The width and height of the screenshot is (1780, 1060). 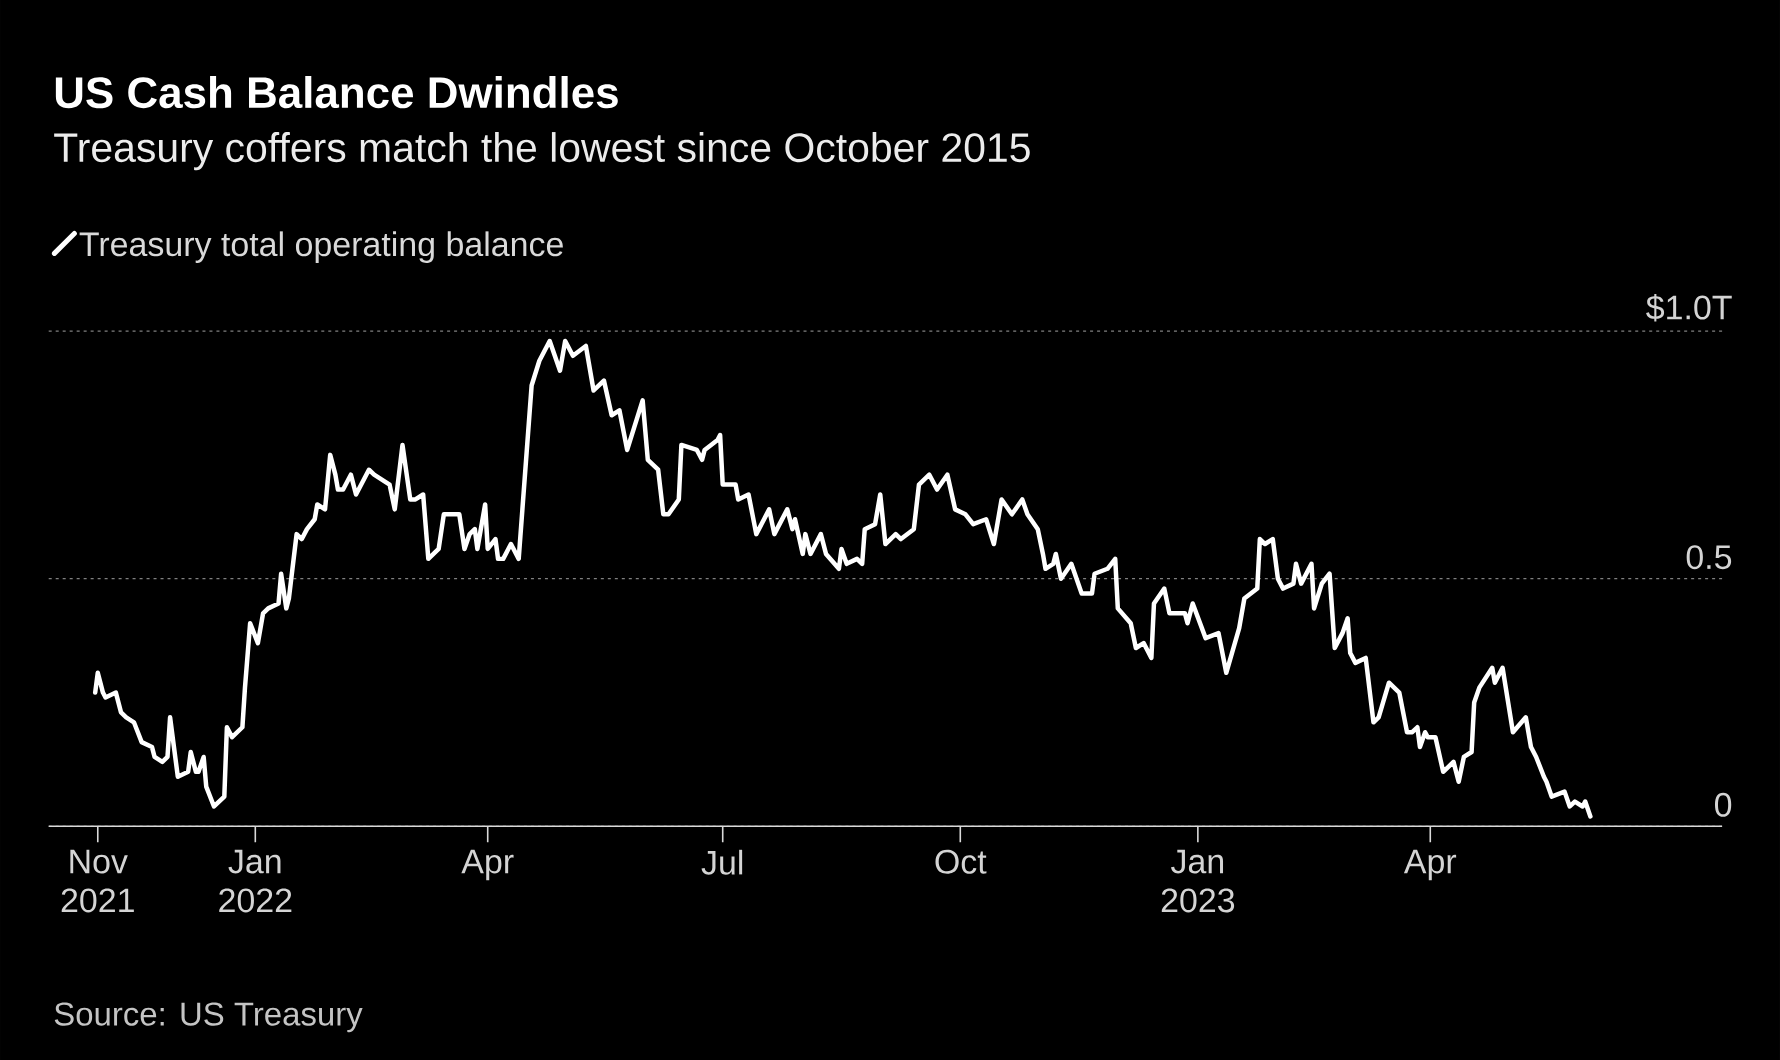 I want to click on x-tick-label: Jan 2023, so click(x=1198, y=881).